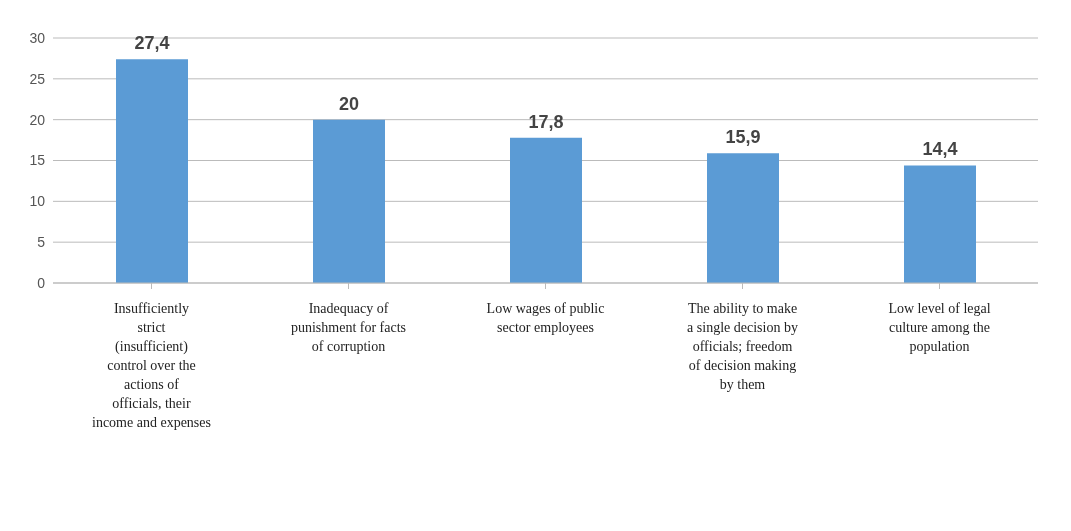 The width and height of the screenshot is (1071, 531). What do you see at coordinates (41, 282) in the screenshot?
I see `y-tick-label: 0` at bounding box center [41, 282].